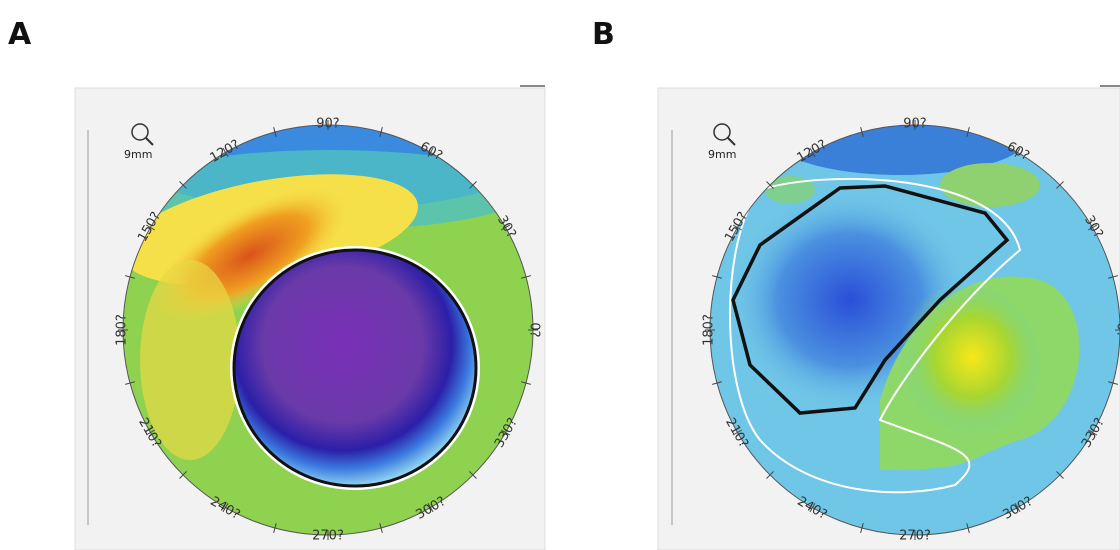  What do you see at coordinates (603, 34) in the screenshot?
I see `panel-label: B` at bounding box center [603, 34].